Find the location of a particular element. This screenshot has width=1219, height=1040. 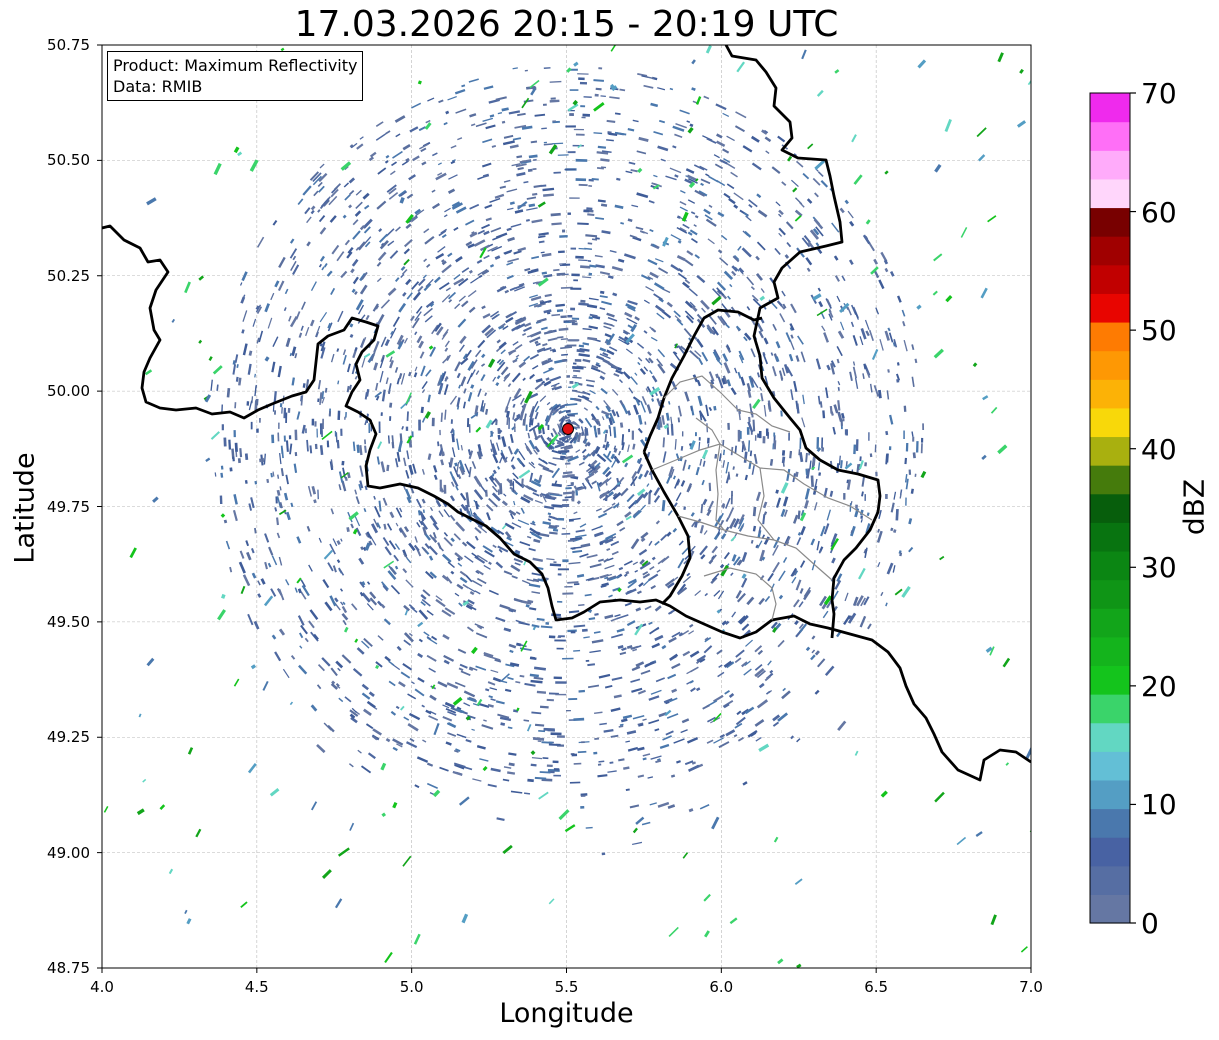

colorbar-tick-label: 50 is located at coordinates (1159, 331).